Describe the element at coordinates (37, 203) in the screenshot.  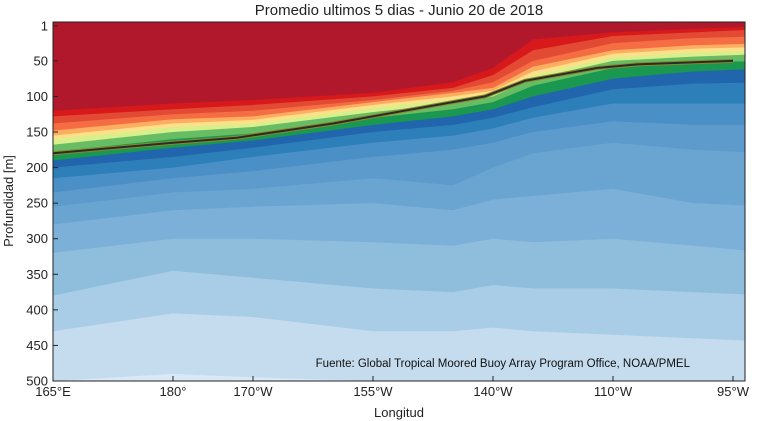
I see `y-tick-label: 250` at that location.